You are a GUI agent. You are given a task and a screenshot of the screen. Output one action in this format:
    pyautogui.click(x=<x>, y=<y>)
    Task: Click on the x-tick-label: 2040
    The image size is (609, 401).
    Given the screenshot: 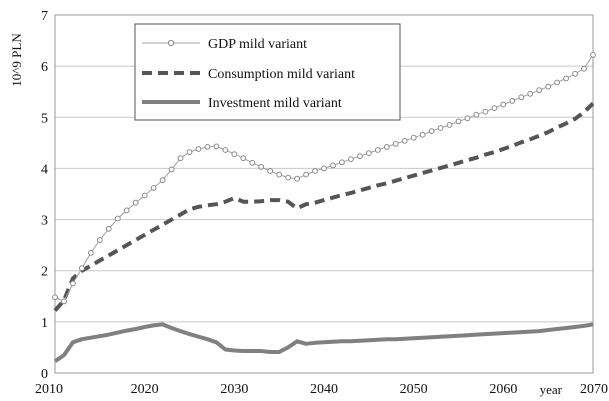 What is the action you would take?
    pyautogui.click(x=324, y=389)
    